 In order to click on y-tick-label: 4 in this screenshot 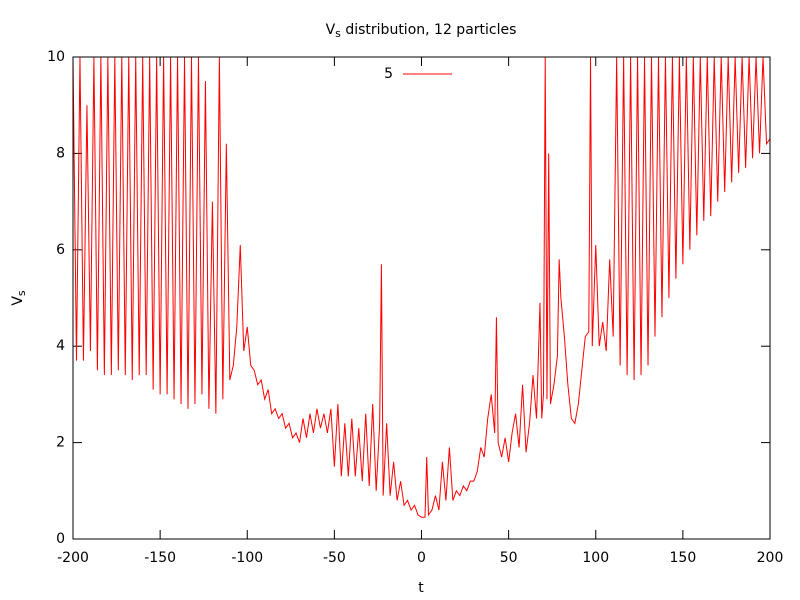, I will do `click(60, 346)`.